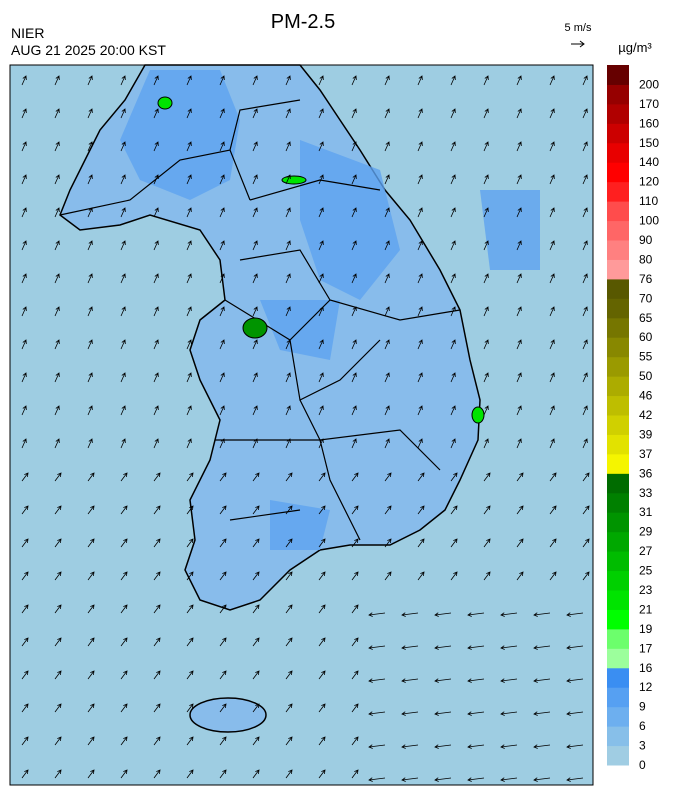 This screenshot has height=800, width=673. I want to click on colorbar-label: 6, so click(642, 726).